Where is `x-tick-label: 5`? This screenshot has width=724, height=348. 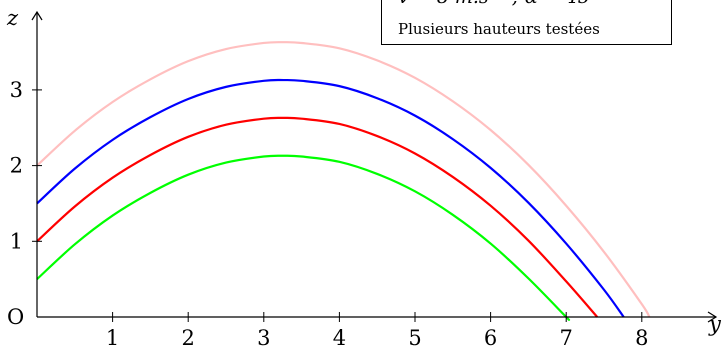 x-tick-label: 5 is located at coordinates (414, 337).